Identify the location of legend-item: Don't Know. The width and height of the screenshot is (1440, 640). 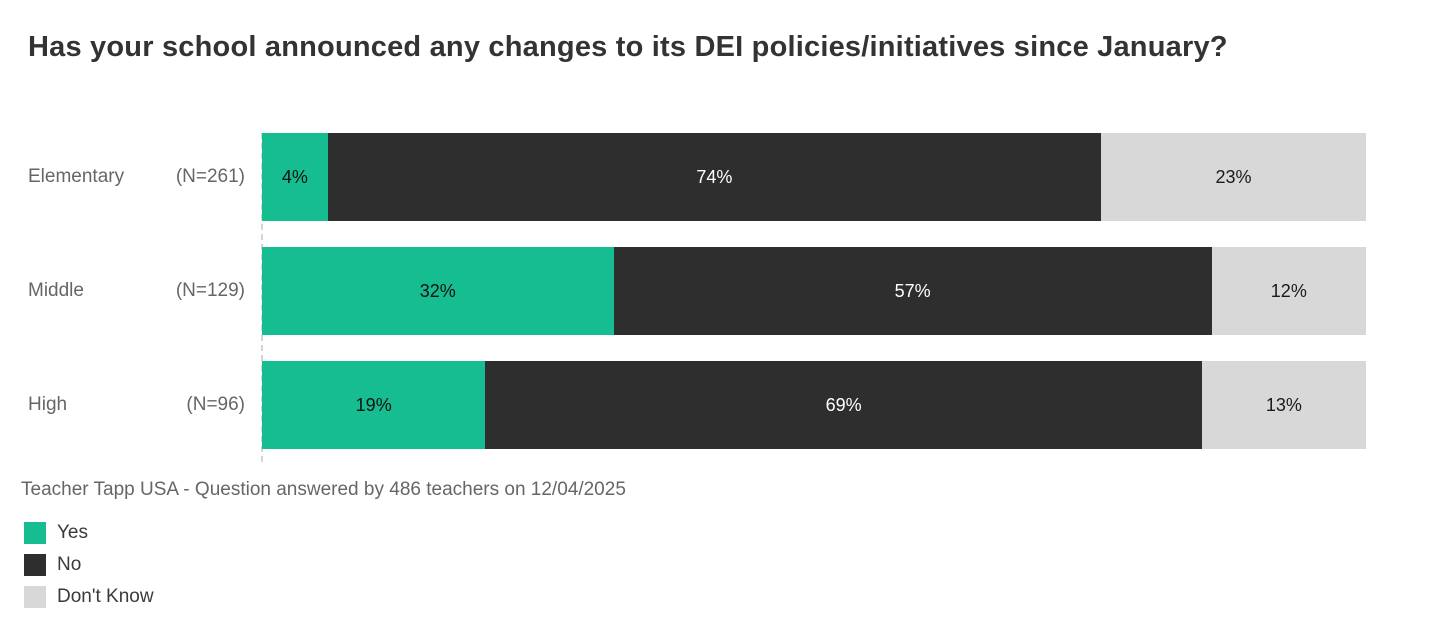
(89, 596).